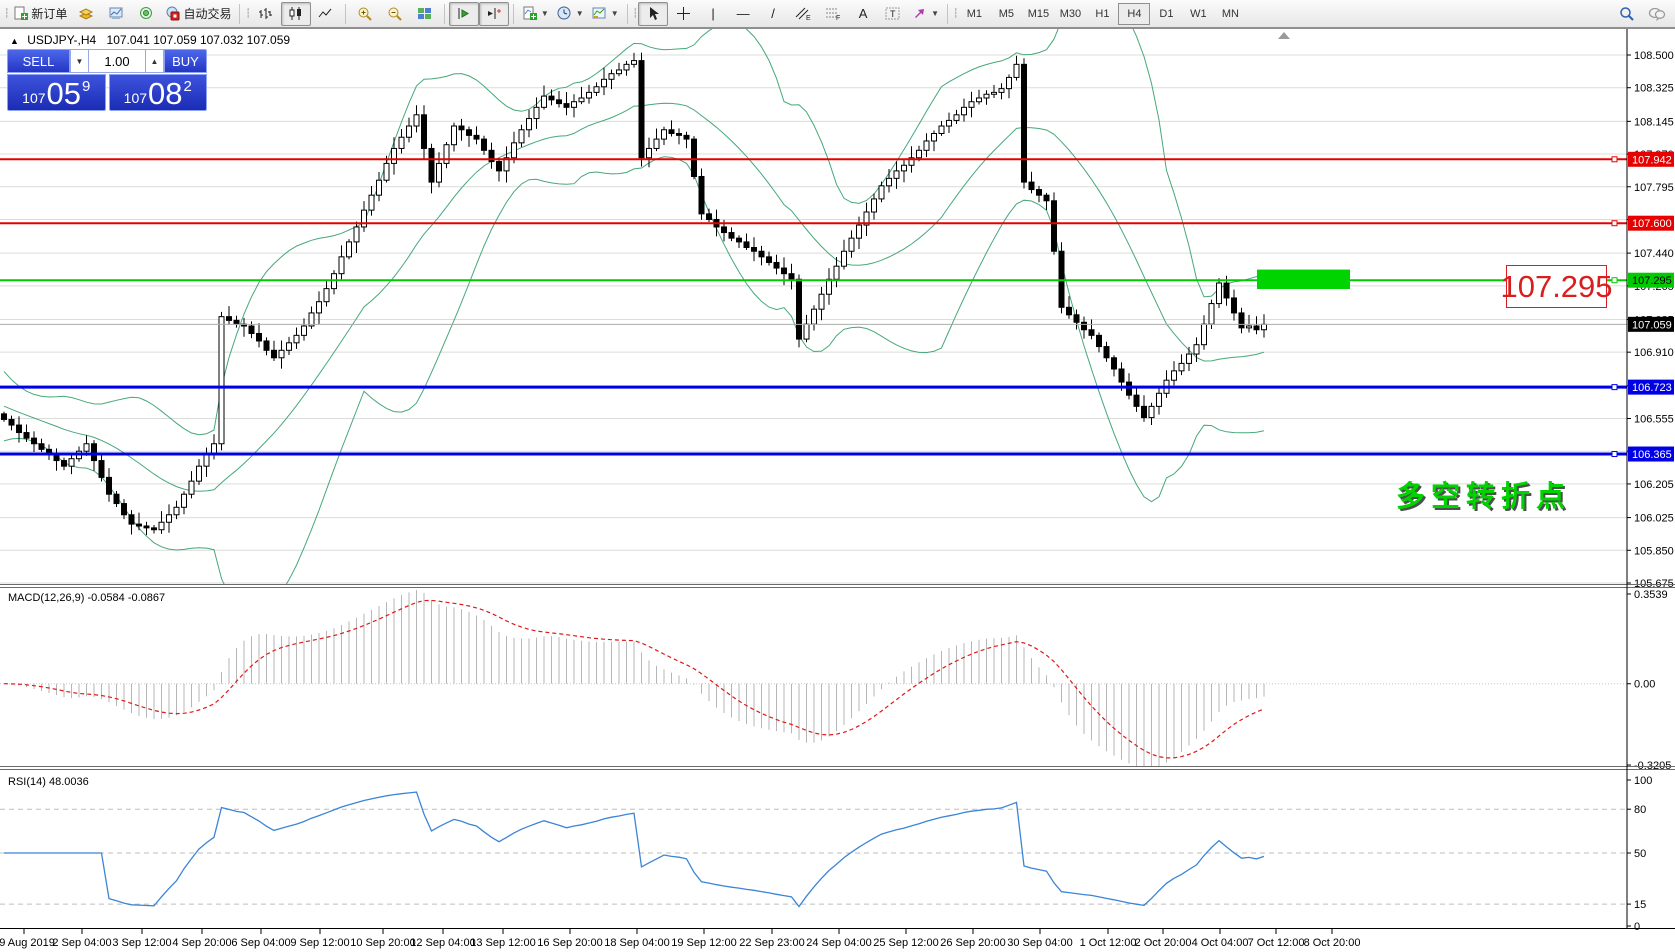  What do you see at coordinates (1654, 188) in the screenshot?
I see `svg-text: 107.795` at bounding box center [1654, 188].